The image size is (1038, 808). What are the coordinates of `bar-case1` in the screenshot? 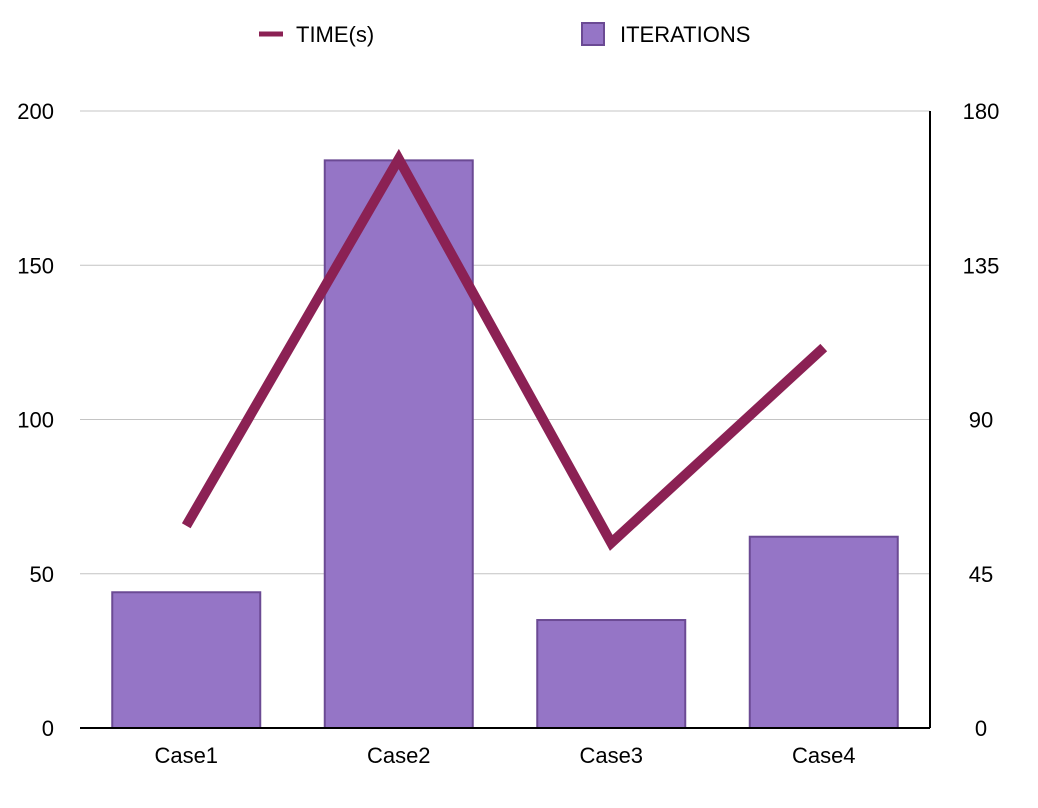 It's located at (186, 660).